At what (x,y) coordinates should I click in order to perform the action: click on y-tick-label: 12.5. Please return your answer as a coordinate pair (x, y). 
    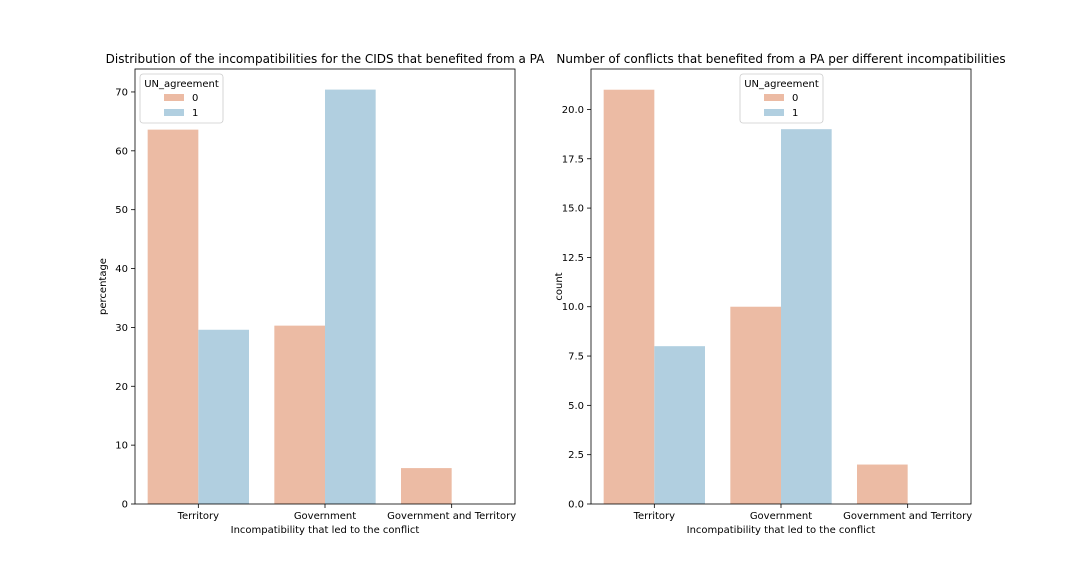
    Looking at the image, I should click on (573, 258).